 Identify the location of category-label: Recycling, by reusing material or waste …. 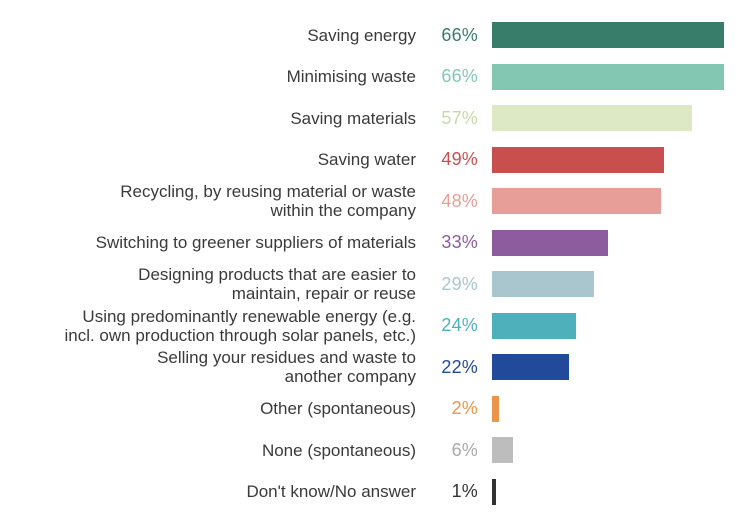
(268, 201).